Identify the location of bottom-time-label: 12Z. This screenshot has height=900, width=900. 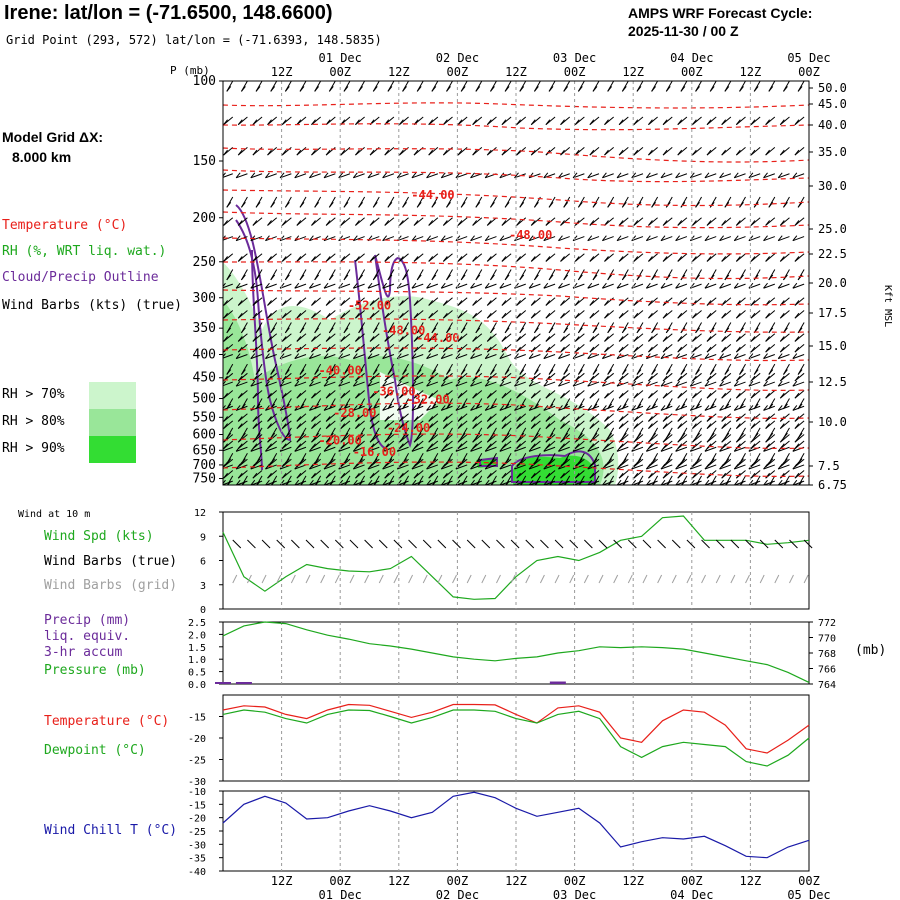
(751, 881).